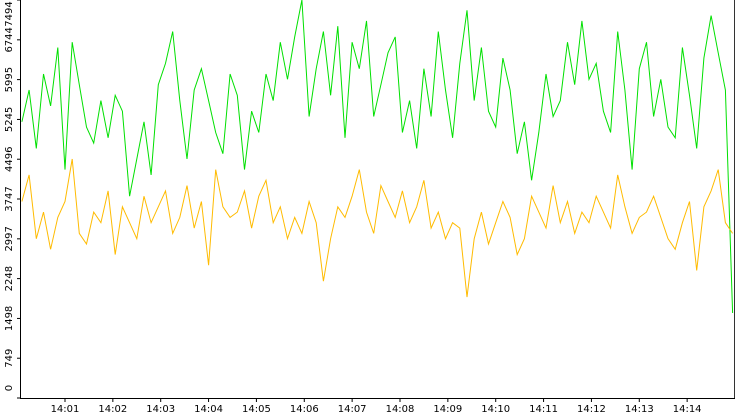 The width and height of the screenshot is (735, 415). I want to click on y-tick-label: 5245, so click(9, 119).